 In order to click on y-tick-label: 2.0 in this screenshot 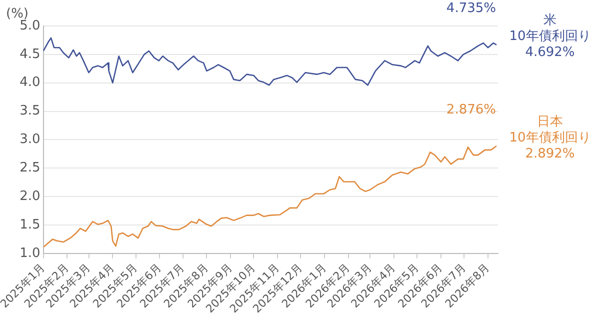, I will do `click(30, 196)`.